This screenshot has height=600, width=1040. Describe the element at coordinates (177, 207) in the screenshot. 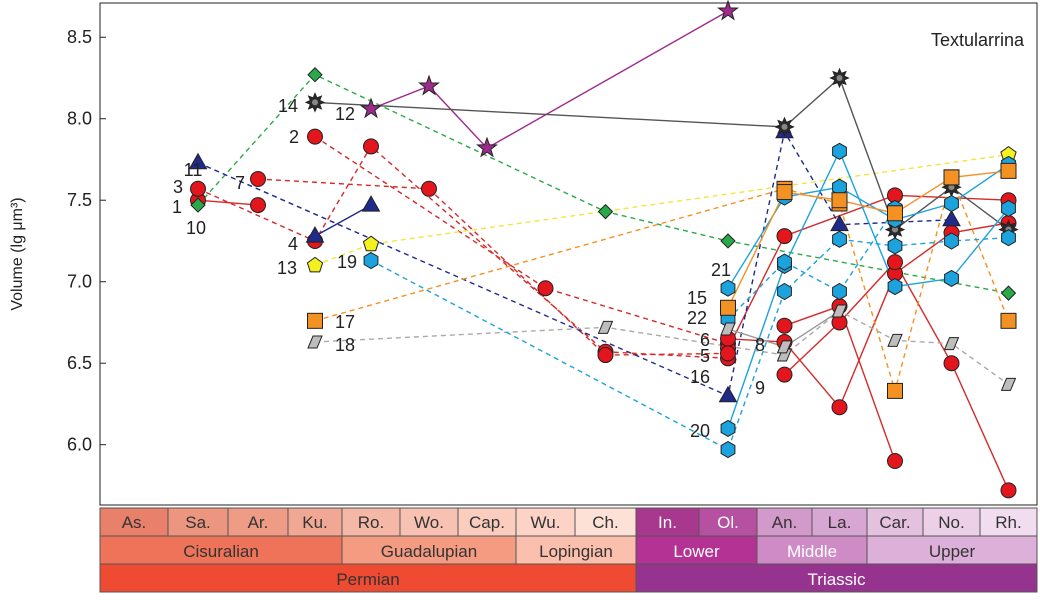

I see `series-label: 1` at that location.